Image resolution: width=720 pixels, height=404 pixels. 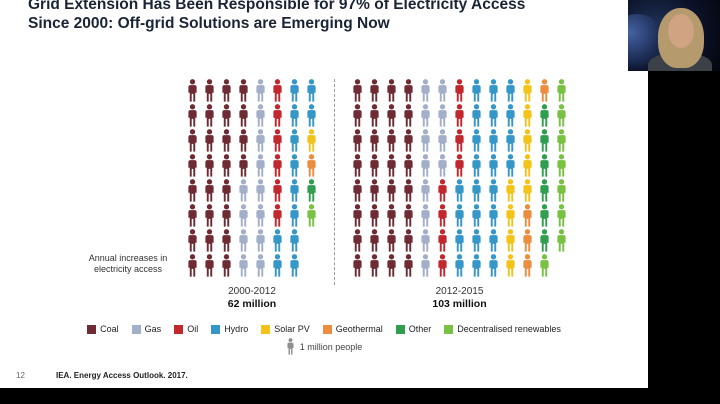 I want to click on legend-label: Hydro, so click(x=236, y=329).